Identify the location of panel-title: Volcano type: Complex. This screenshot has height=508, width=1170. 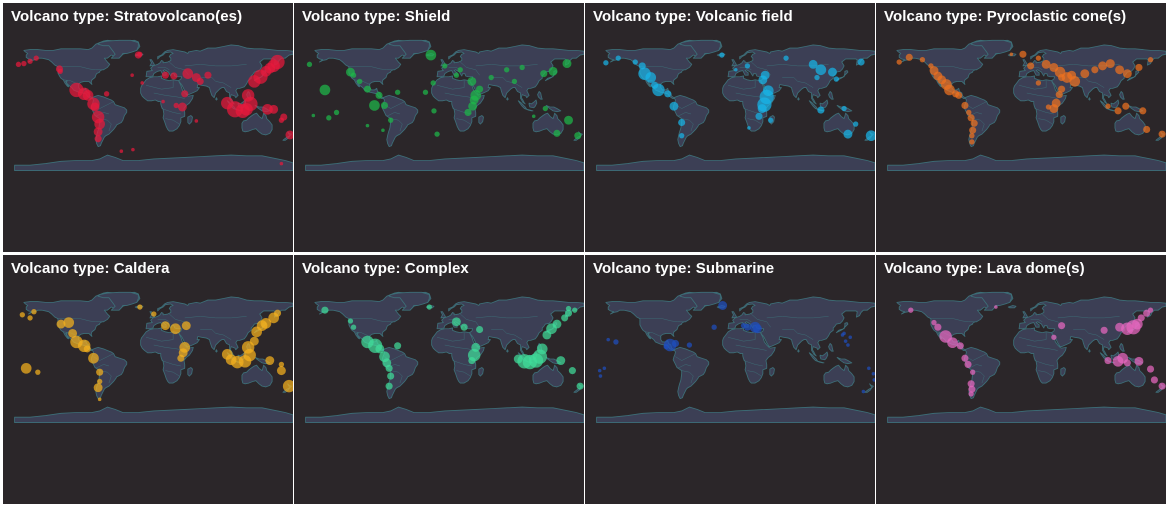
(385, 268).